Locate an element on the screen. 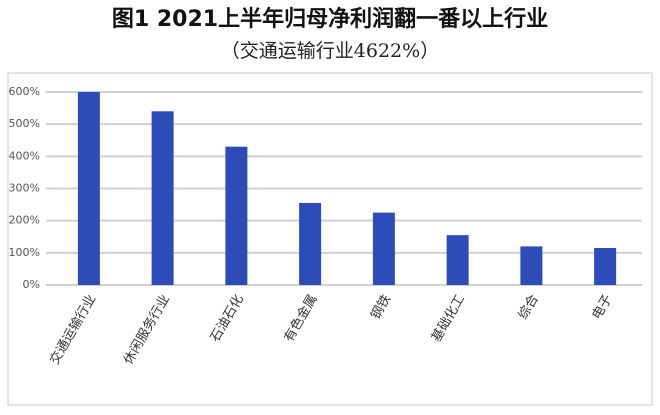 This screenshot has height=415, width=660. y-tick-label: 600% is located at coordinates (24, 91).